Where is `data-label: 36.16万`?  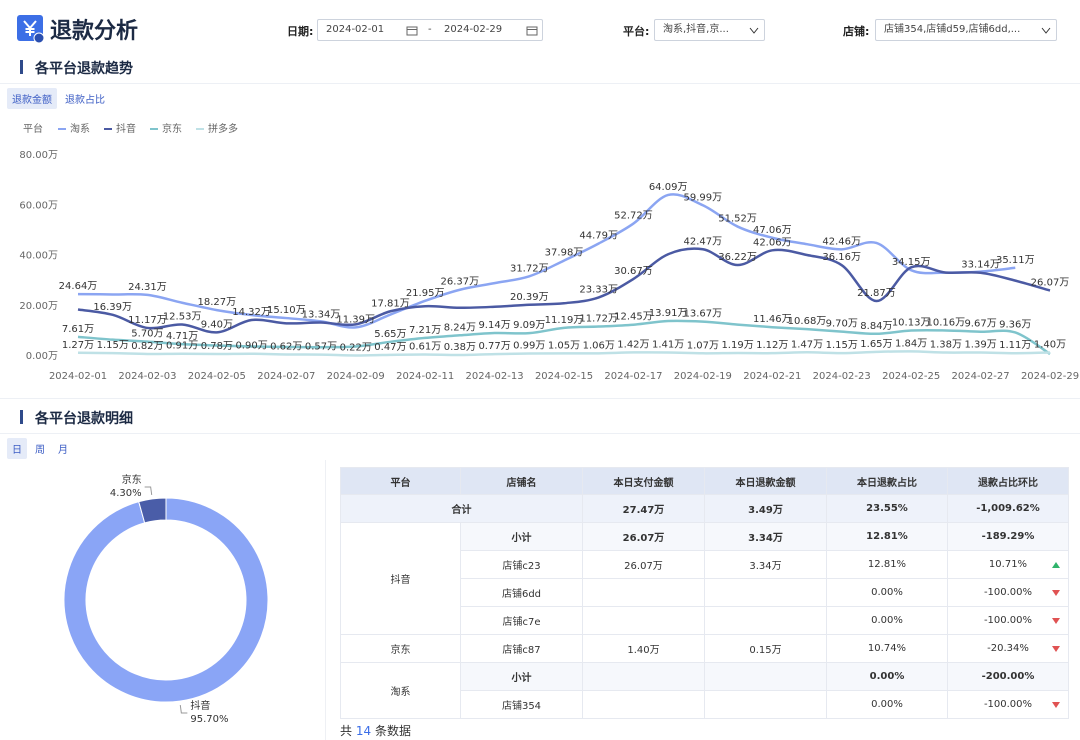 data-label: 36.16万 is located at coordinates (841, 257).